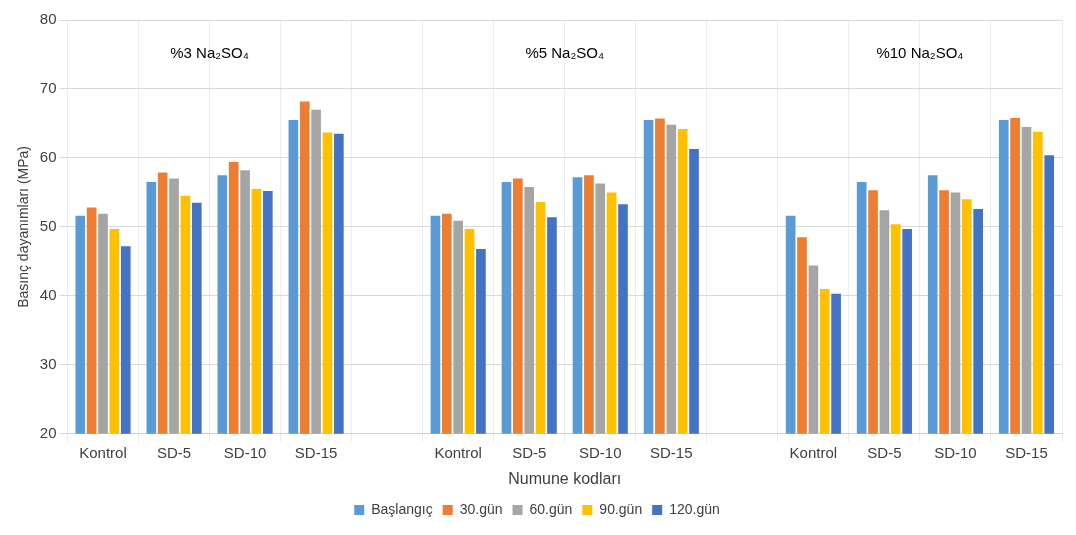  What do you see at coordinates (23, 226) in the screenshot?
I see `y-axis-title: Basınç dayanımları (MPa)` at bounding box center [23, 226].